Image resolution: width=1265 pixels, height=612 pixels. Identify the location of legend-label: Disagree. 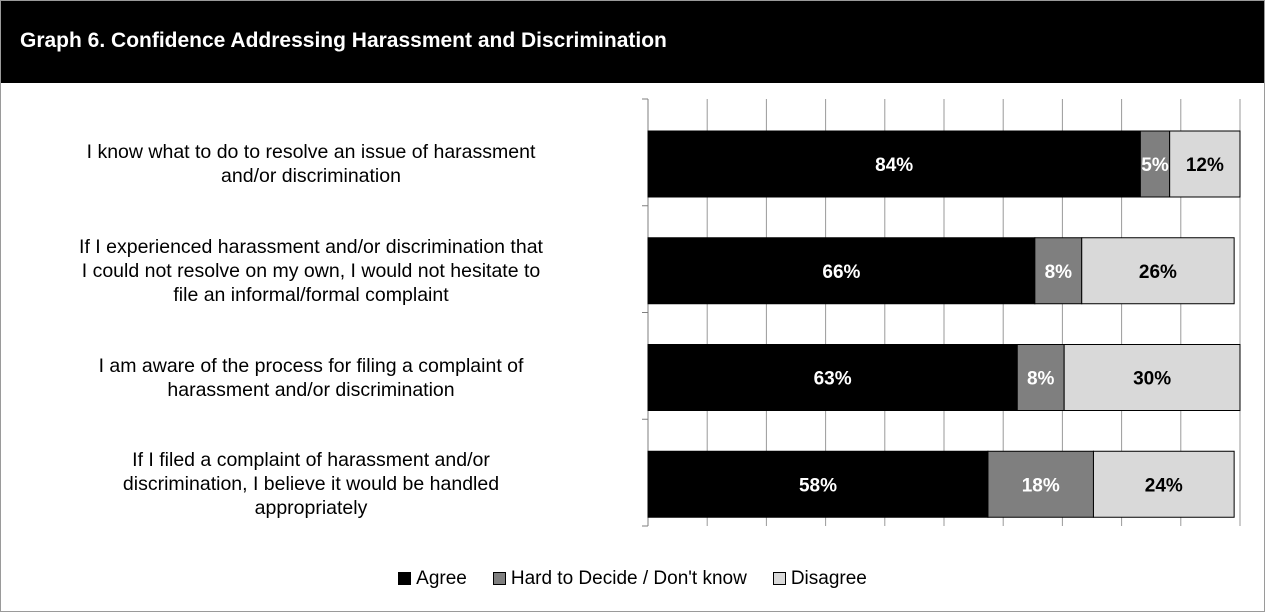
(828, 578).